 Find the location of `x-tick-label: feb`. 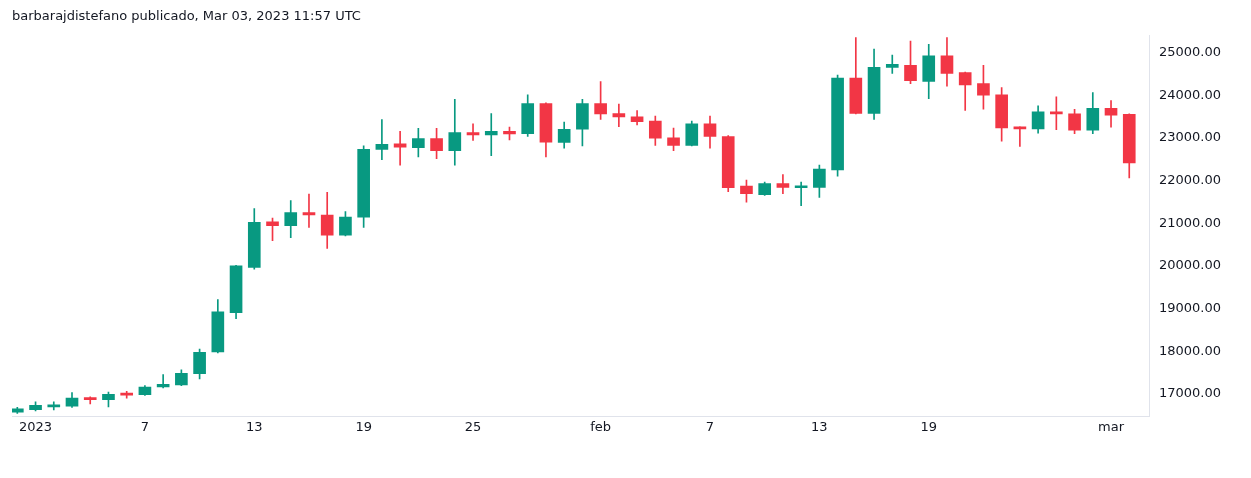

x-tick-label: feb is located at coordinates (601, 426).